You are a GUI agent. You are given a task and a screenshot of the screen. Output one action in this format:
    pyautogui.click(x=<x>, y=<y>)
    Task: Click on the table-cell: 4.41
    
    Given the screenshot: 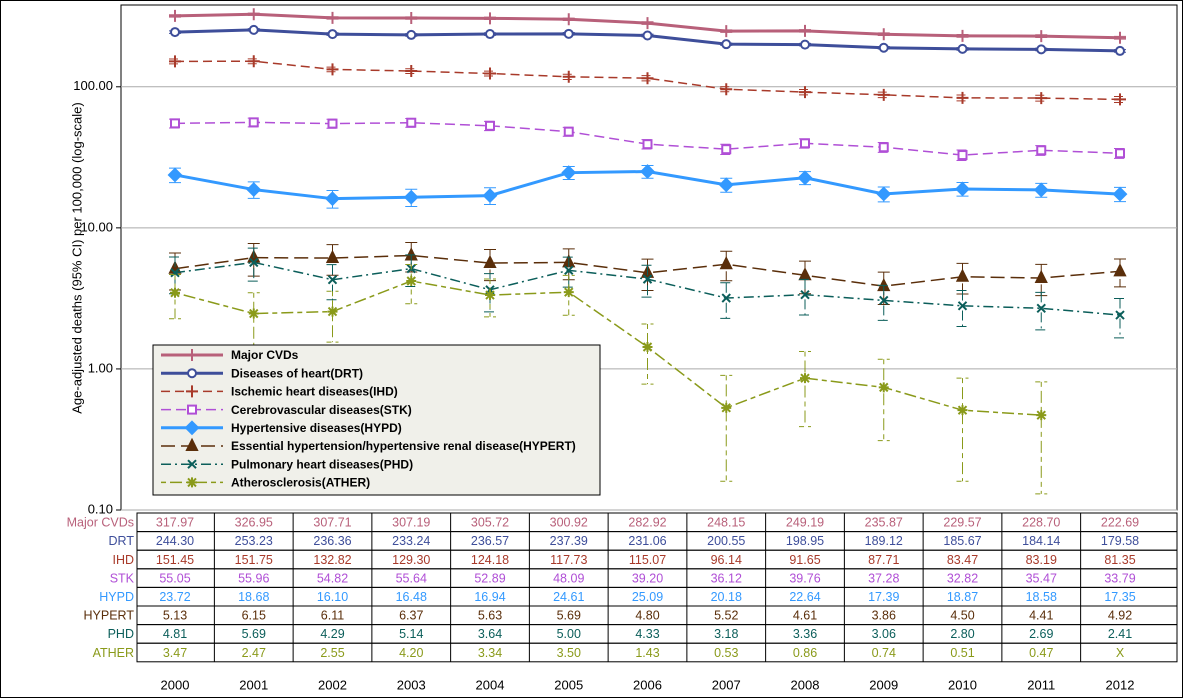 What is the action you would take?
    pyautogui.click(x=1041, y=616)
    